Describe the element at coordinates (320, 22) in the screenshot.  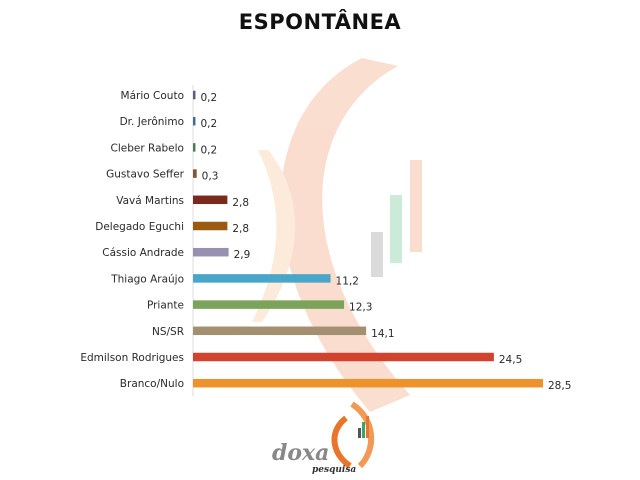
I see `chart-title: ESPONTÂNEA` at that location.